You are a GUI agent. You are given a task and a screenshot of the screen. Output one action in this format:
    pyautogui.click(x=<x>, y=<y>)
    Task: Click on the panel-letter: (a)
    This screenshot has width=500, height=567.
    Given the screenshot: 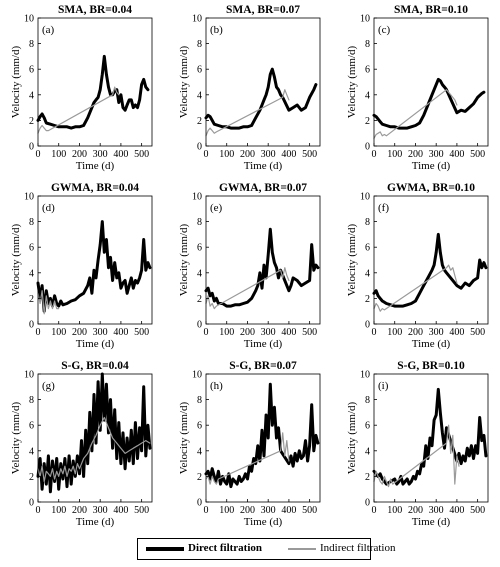 What is the action you would take?
    pyautogui.click(x=48, y=30)
    